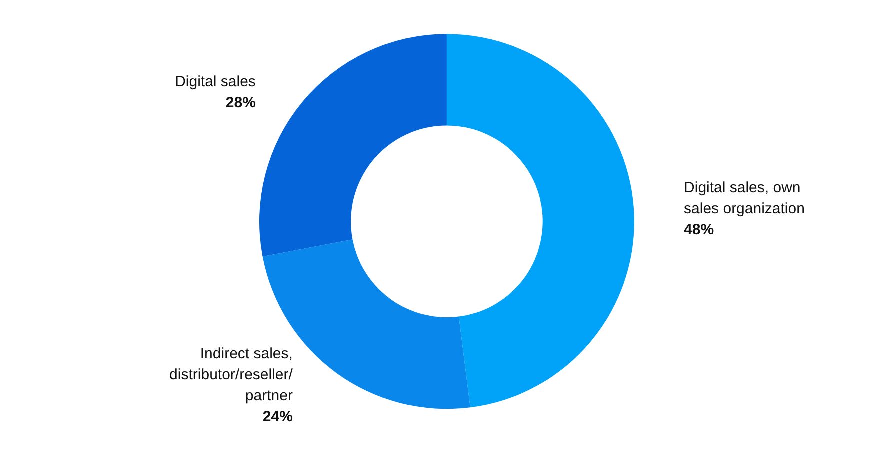 The width and height of the screenshot is (870, 452). Describe the element at coordinates (699, 229) in the screenshot. I see `data-label: 48%` at that location.